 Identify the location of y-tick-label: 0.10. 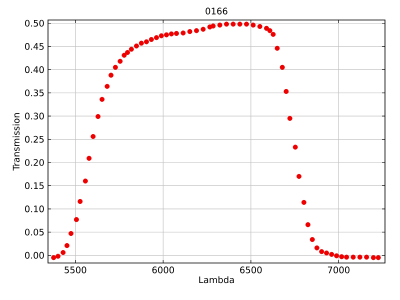
(34, 209).